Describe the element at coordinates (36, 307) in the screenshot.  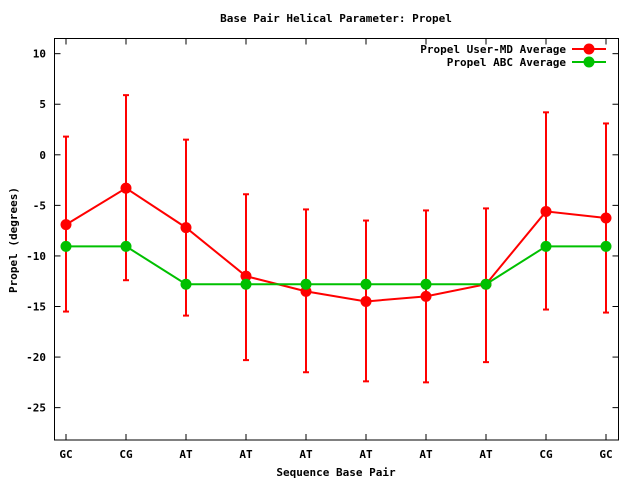
I see `y-tick-label: -15` at that location.